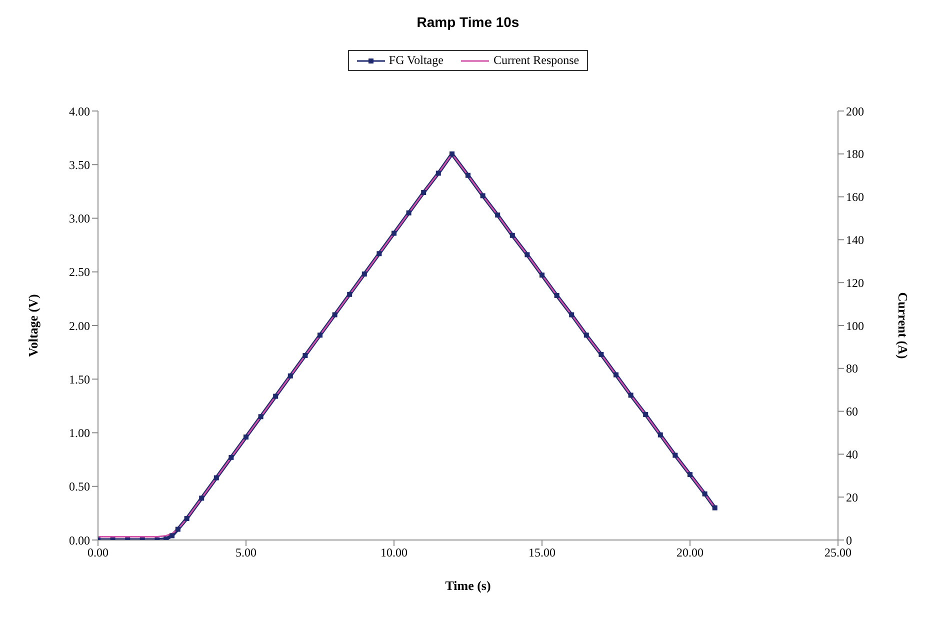 The height and width of the screenshot is (624, 936). Describe the element at coordinates (852, 369) in the screenshot. I see `y2-tick-label: 80` at that location.